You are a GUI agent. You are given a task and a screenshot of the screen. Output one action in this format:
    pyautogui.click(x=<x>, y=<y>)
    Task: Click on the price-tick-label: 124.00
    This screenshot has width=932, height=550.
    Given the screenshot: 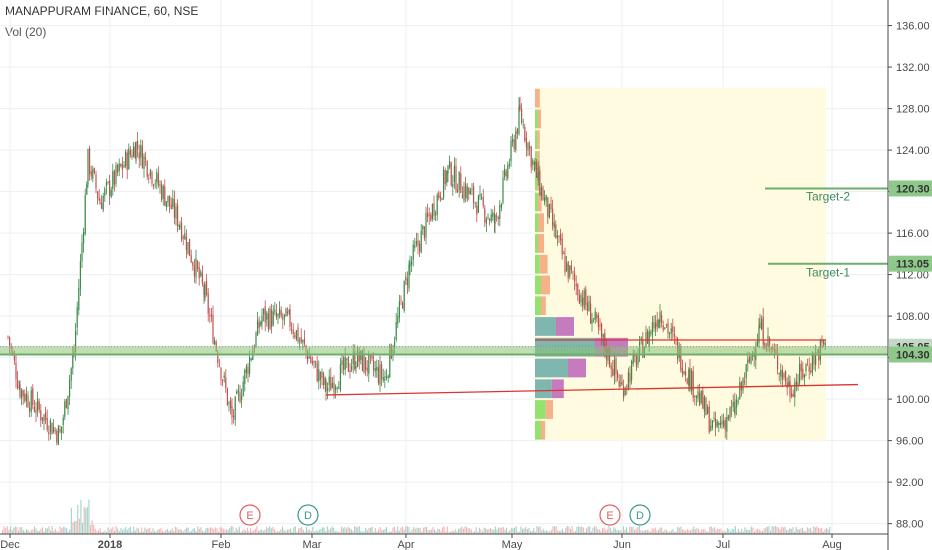 What is the action you would take?
    pyautogui.click(x=913, y=151)
    